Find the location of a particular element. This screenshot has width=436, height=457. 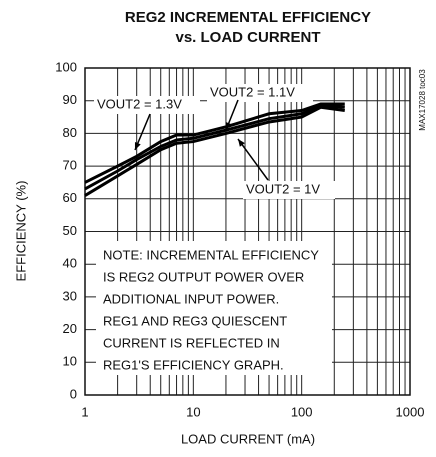

note-text: REG1'S EFFICIENCY GRAPH. is located at coordinates (193, 364).